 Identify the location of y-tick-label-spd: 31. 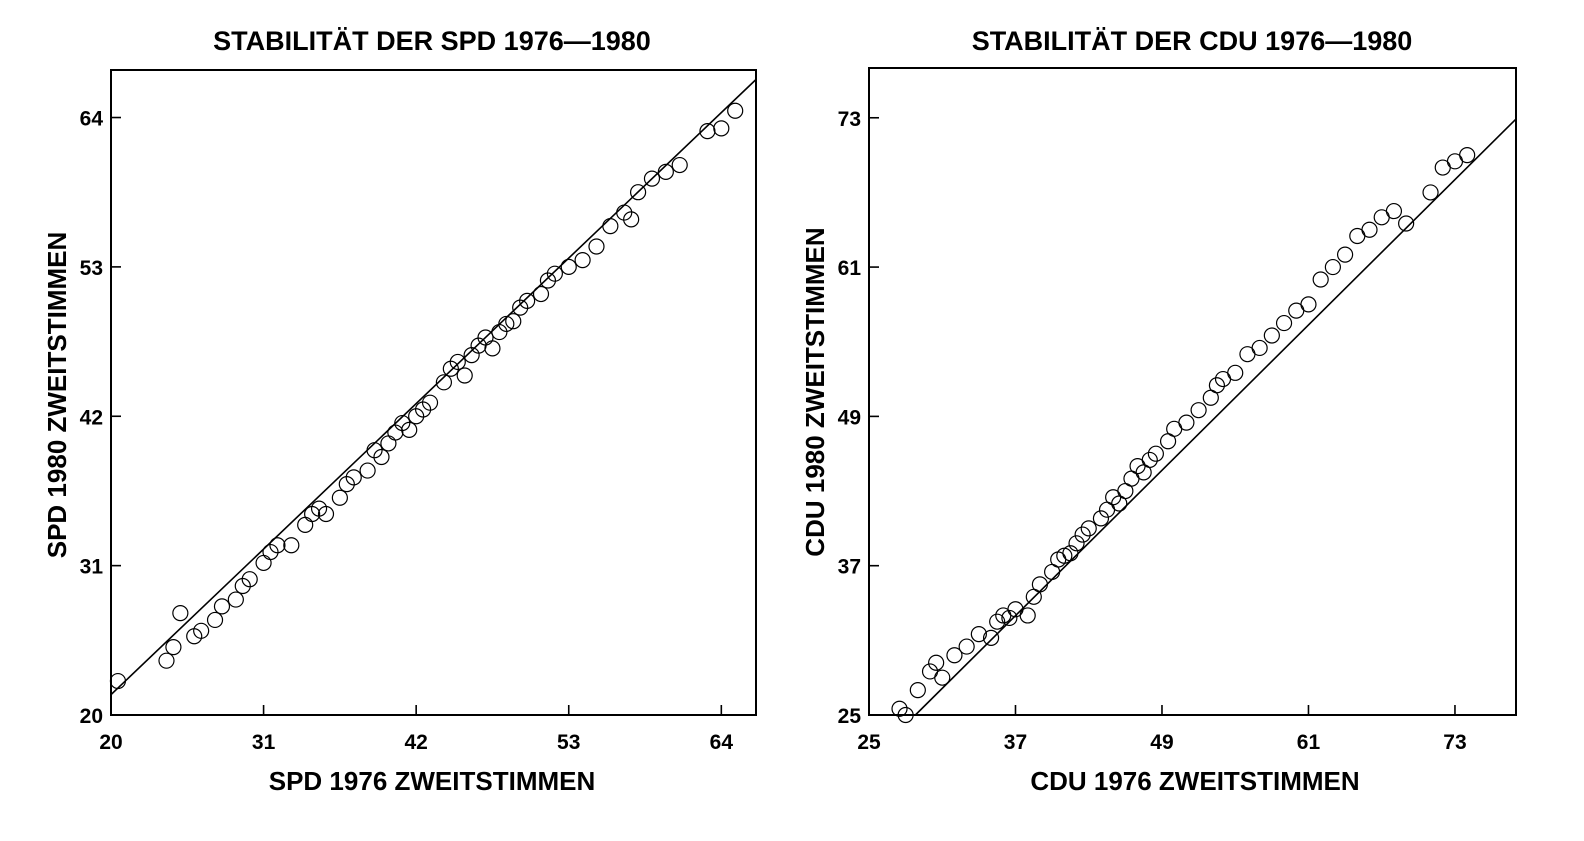
(92, 567).